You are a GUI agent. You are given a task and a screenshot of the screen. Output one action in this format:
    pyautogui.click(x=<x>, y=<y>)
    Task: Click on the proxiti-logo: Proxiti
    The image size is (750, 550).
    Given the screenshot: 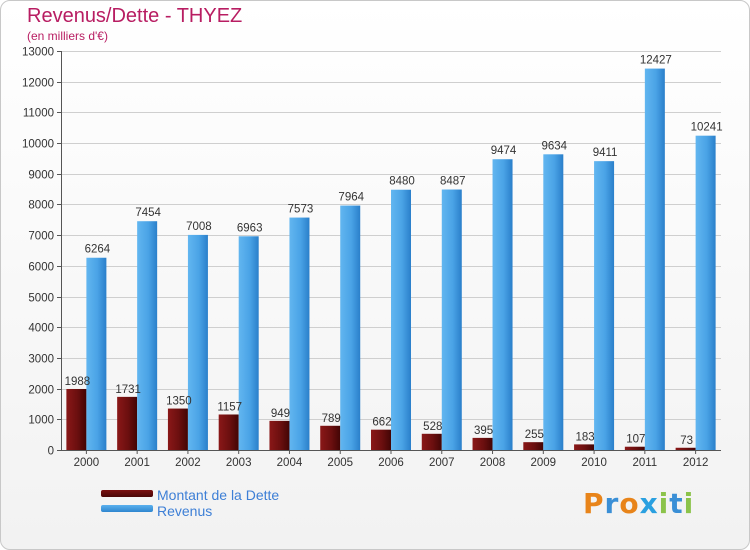 What is the action you would take?
    pyautogui.click(x=638, y=503)
    